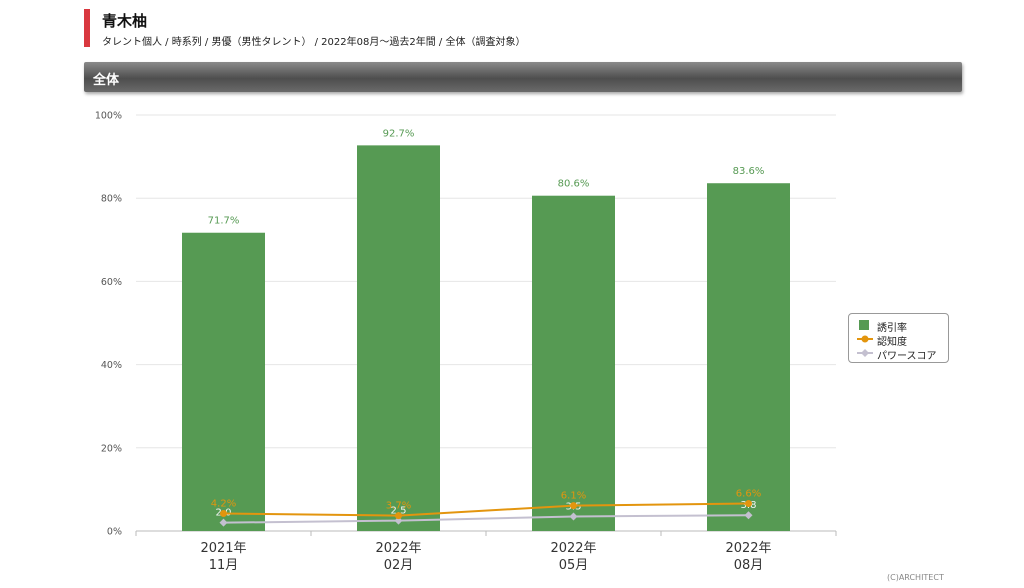  What do you see at coordinates (87, 28) in the screenshot?
I see `title-accent-bar` at bounding box center [87, 28].